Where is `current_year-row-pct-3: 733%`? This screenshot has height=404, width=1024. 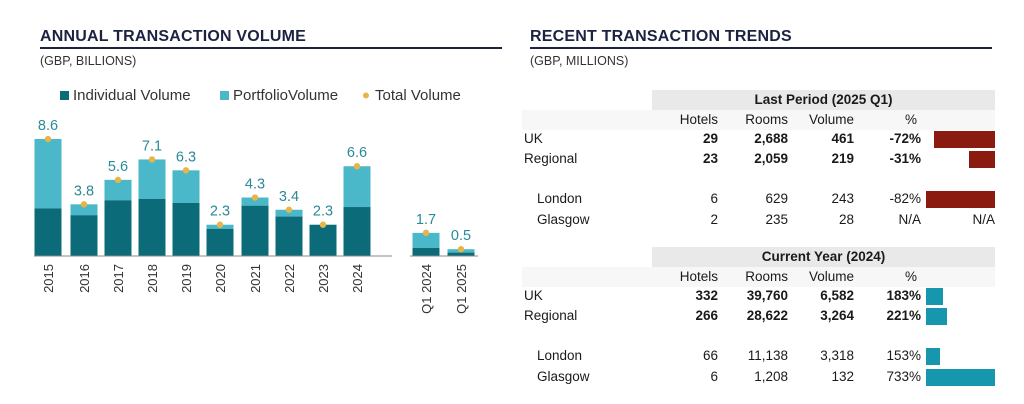
current_year-row-pct-3: 733% is located at coordinates (903, 376).